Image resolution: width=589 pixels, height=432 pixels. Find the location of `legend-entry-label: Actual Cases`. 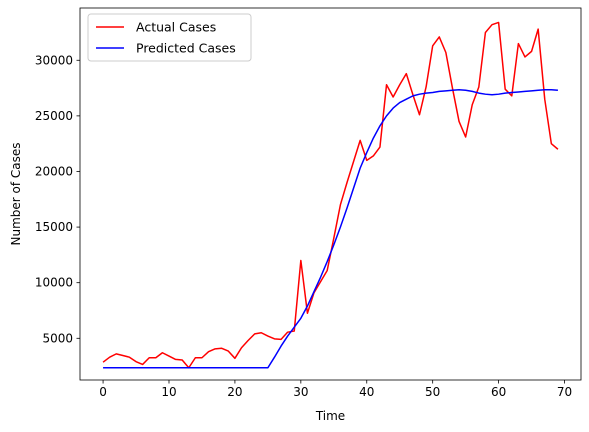

legend-entry-label: Actual Cases is located at coordinates (176, 27).